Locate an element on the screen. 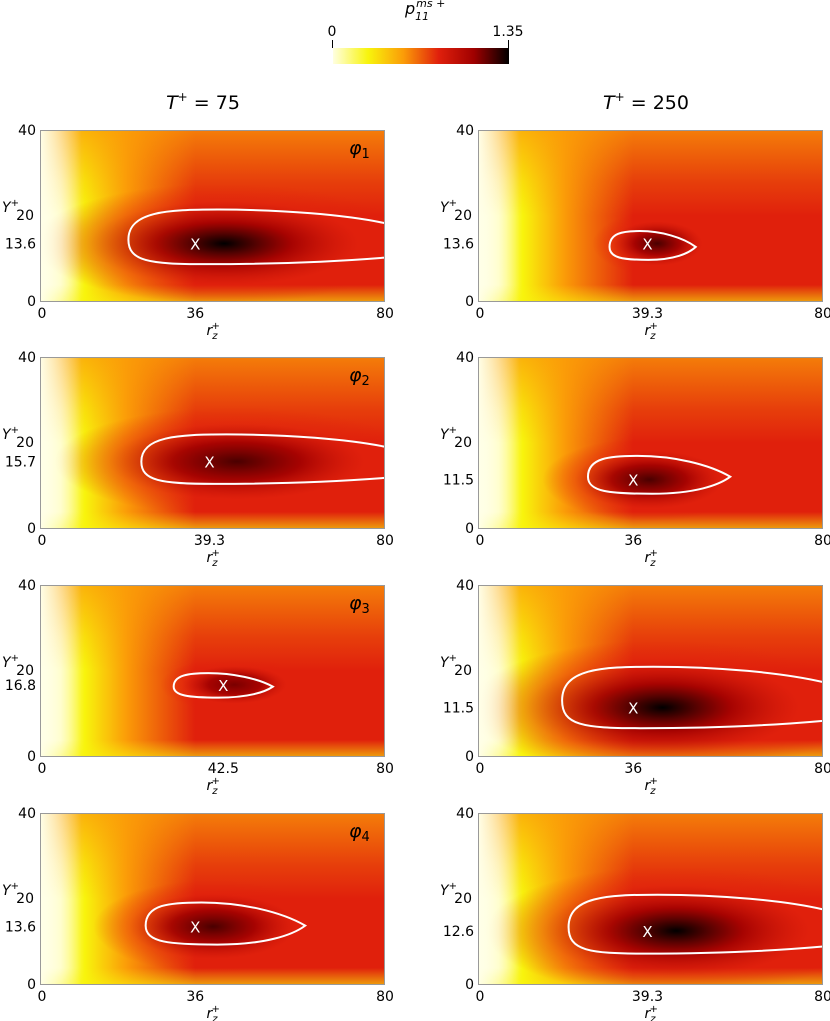  panel-row3-T75: Xφ3 40 0 20Y+ 16.8 0 80 42.5rz+ is located at coordinates (198, 687).